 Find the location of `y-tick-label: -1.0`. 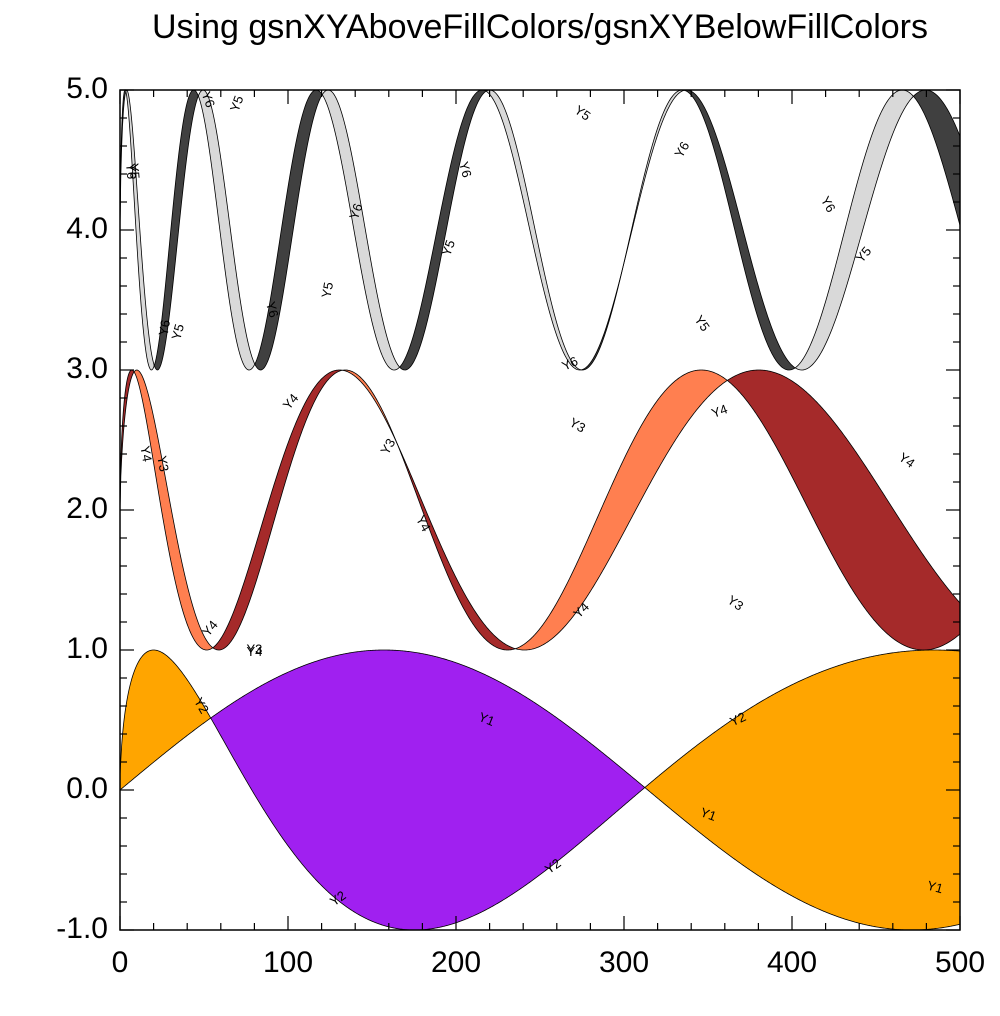

y-tick-label: -1.0 is located at coordinates (82, 928).